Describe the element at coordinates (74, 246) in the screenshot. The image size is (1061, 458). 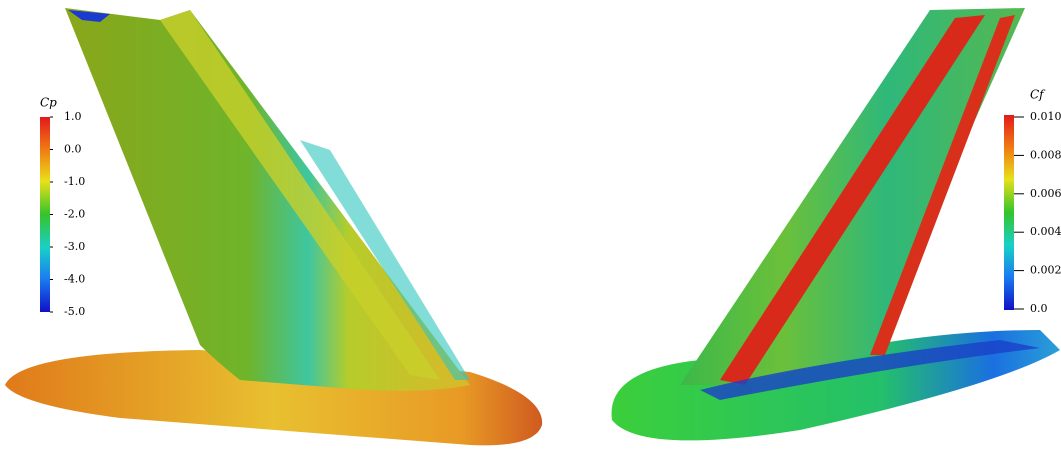
I see `colorbar-label: -3.0` at that location.